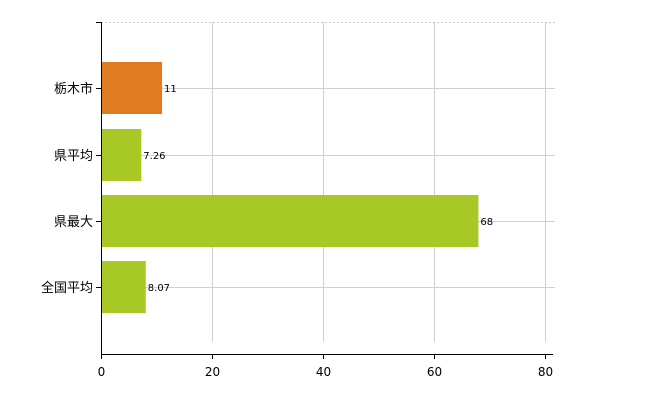 Image resolution: width=650 pixels, height=400 pixels. Describe the element at coordinates (154, 156) in the screenshot. I see `data-label: 7.26` at that location.